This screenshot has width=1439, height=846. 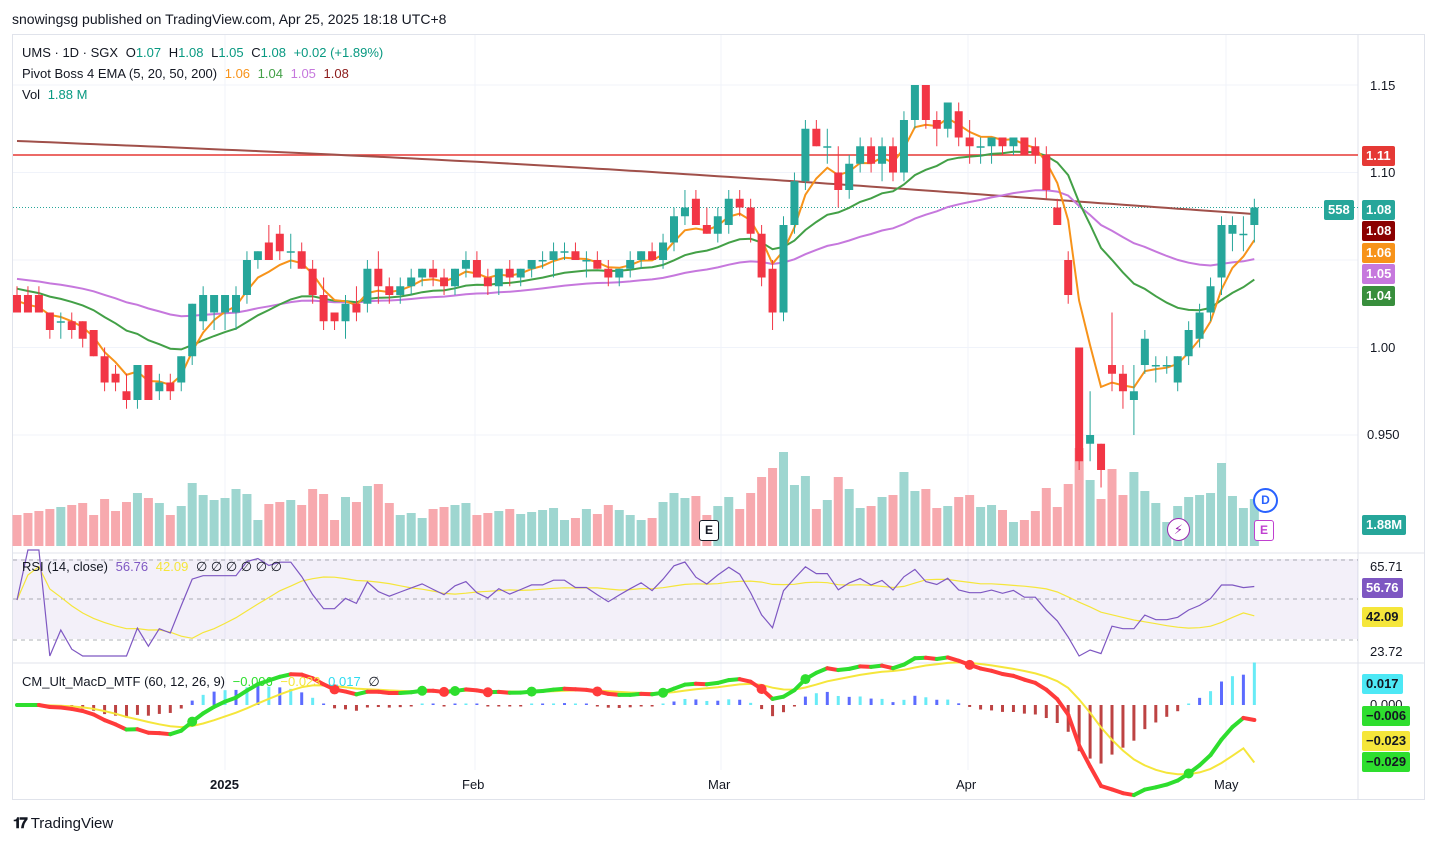 What do you see at coordinates (1265, 500) in the screenshot?
I see `dividend-marker: D` at bounding box center [1265, 500].